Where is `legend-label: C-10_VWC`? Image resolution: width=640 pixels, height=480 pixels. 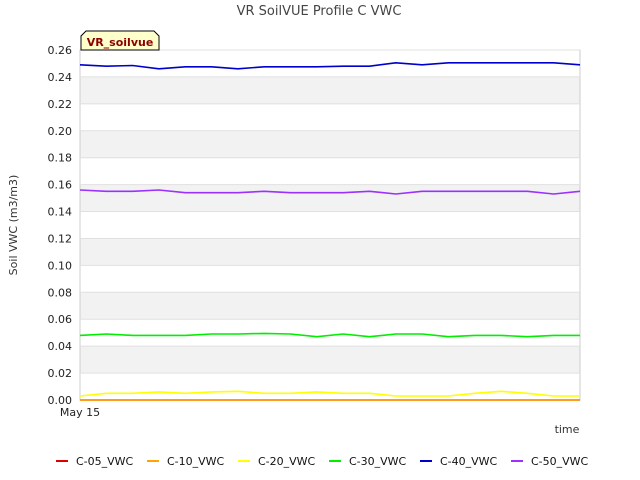
legend-label: C-10_VWC is located at coordinates (196, 461).